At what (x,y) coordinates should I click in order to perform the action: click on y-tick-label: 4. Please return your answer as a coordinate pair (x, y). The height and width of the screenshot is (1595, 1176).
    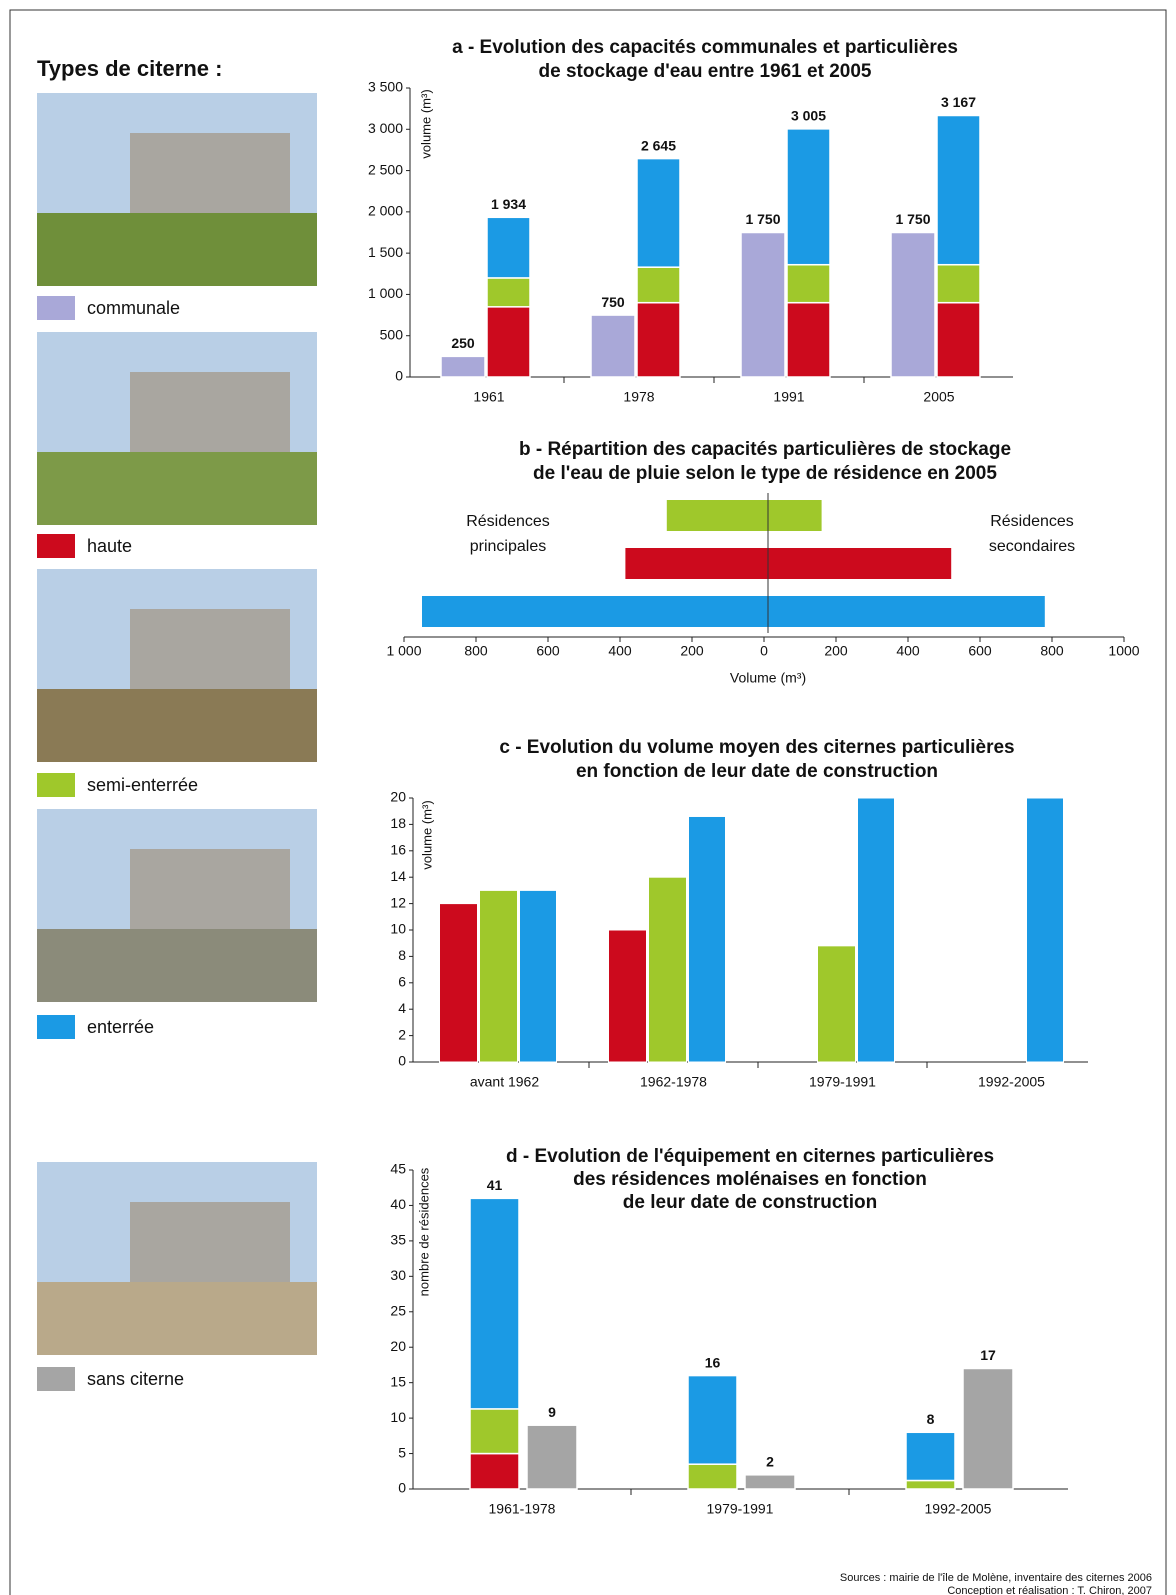
    Looking at the image, I should click on (402, 1008).